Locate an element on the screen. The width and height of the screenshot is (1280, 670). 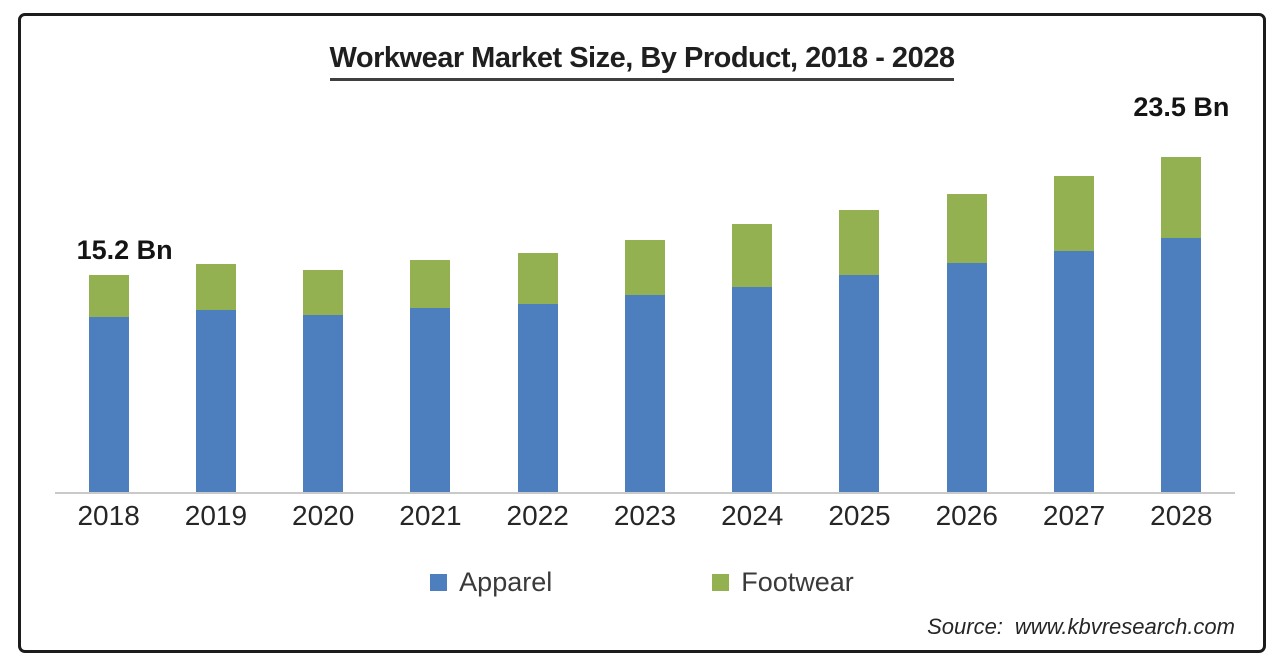
bar-2024-apparel-segment is located at coordinates (752, 389).